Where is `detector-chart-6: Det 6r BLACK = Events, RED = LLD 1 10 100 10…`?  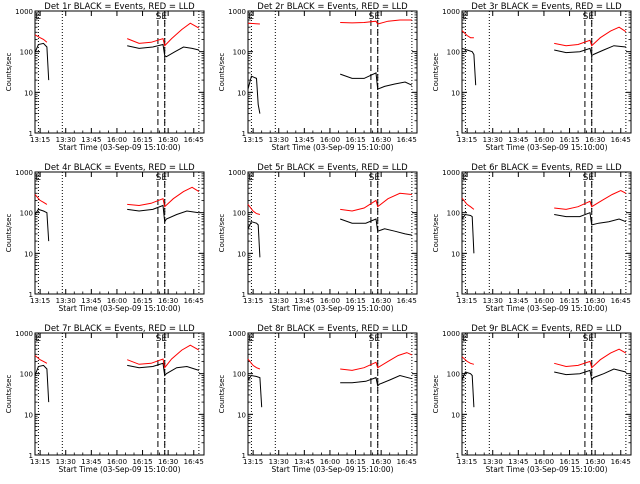
detector-chart-6: Det 6r BLACK = Events, RED = LLD 1 10 100 10… is located at coordinates (532, 238).